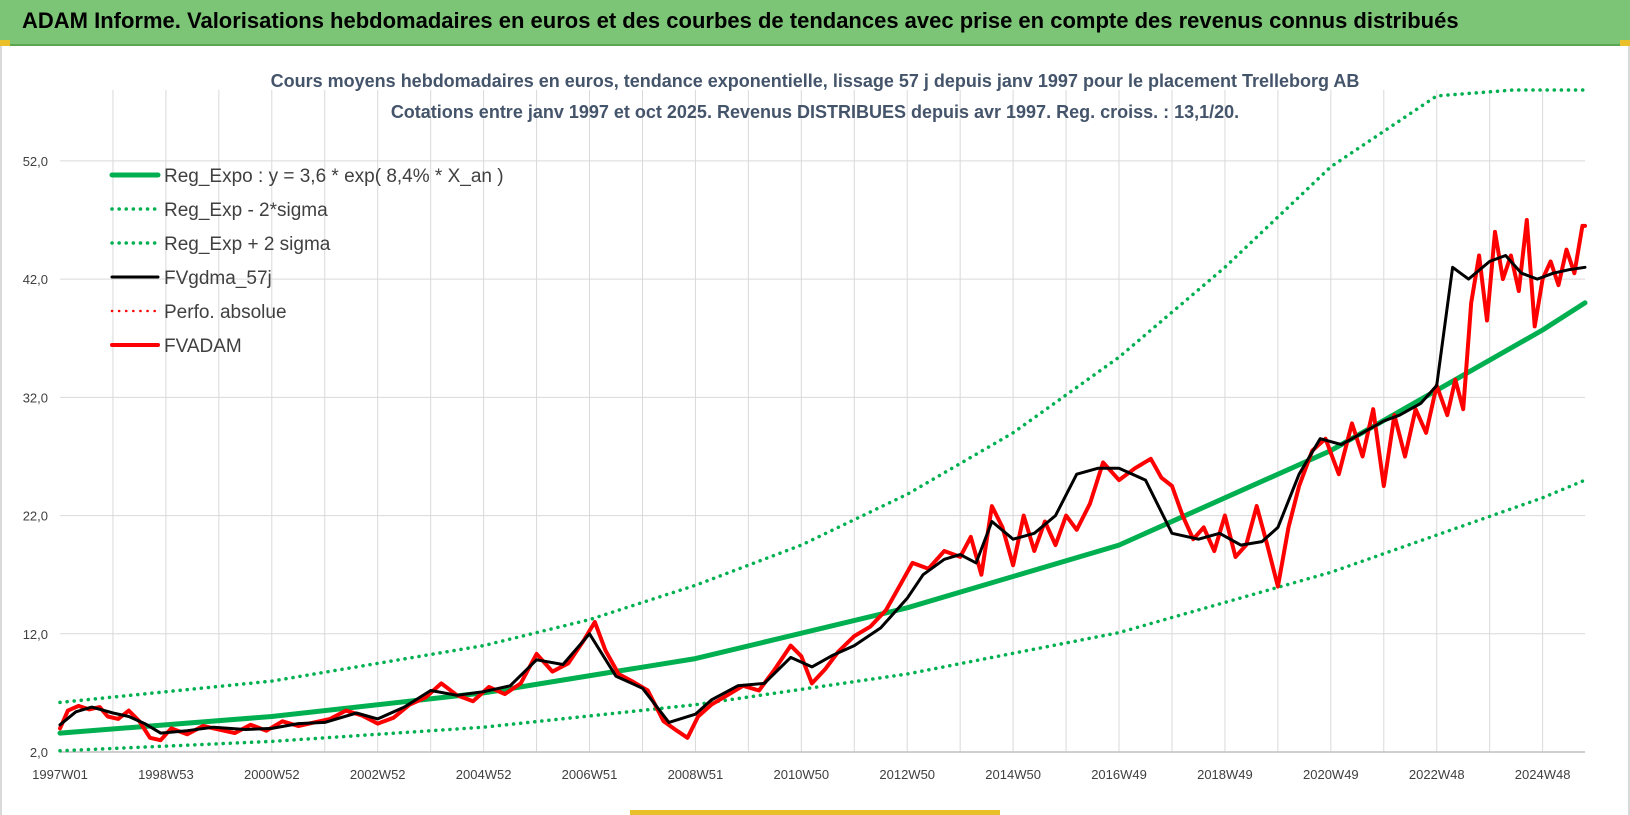 The image size is (1630, 815). What do you see at coordinates (1331, 774) in the screenshot?
I see `x-tick-label: 2020W49` at bounding box center [1331, 774].